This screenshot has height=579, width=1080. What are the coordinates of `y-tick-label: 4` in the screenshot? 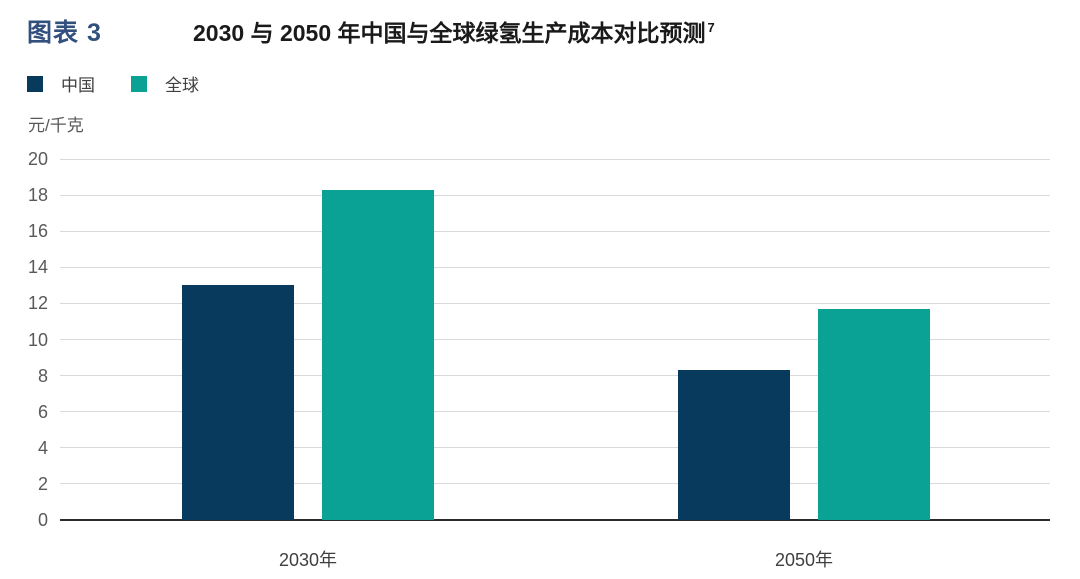 It's located at (42, 447).